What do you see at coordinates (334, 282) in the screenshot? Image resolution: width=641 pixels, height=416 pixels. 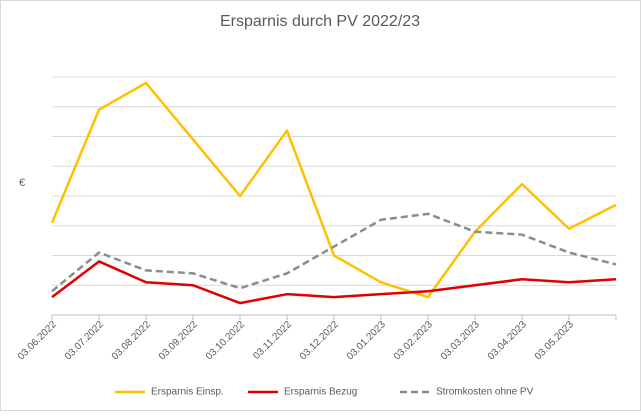 I see `series-line` at bounding box center [334, 282].